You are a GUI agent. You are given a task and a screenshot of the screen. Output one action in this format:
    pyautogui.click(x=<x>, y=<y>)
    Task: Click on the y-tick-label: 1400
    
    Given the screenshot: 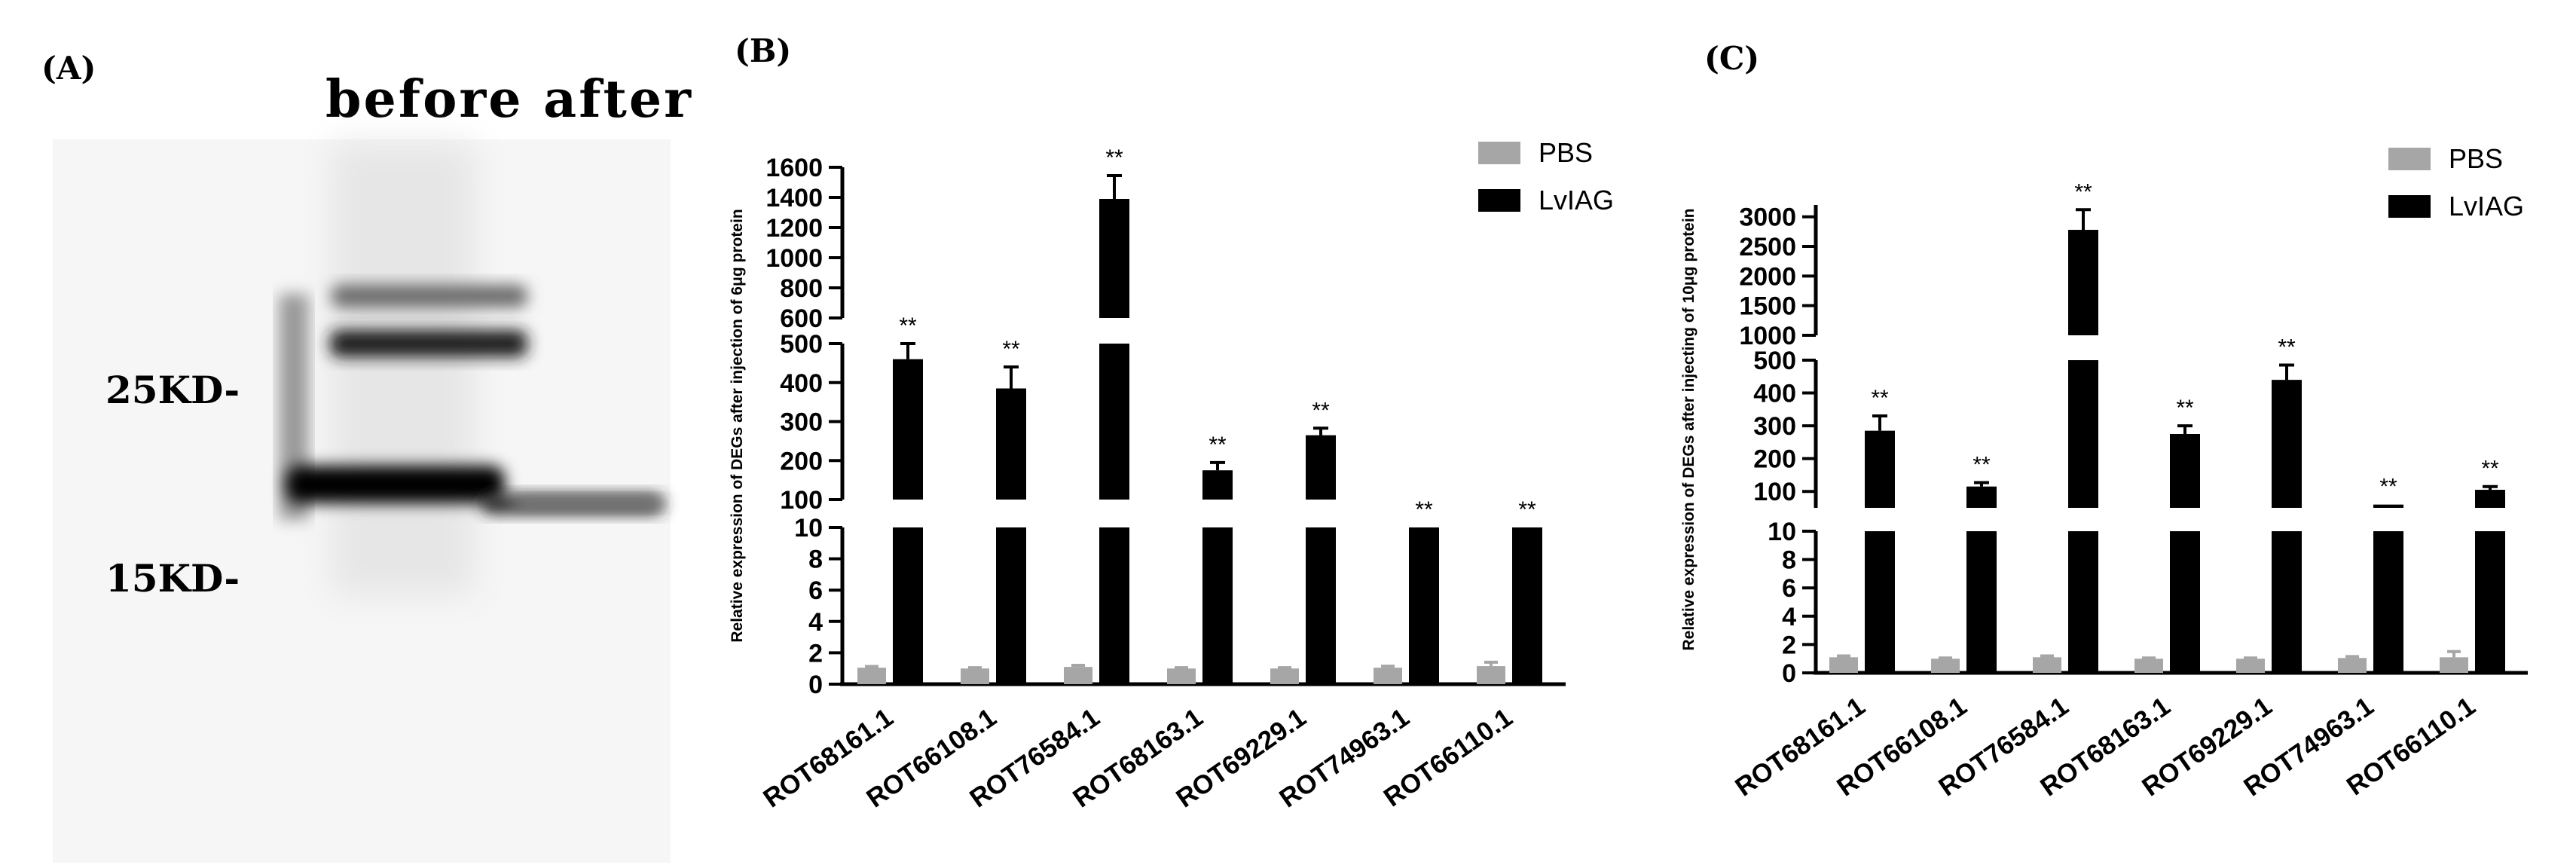 What is the action you would take?
    pyautogui.click(x=794, y=198)
    